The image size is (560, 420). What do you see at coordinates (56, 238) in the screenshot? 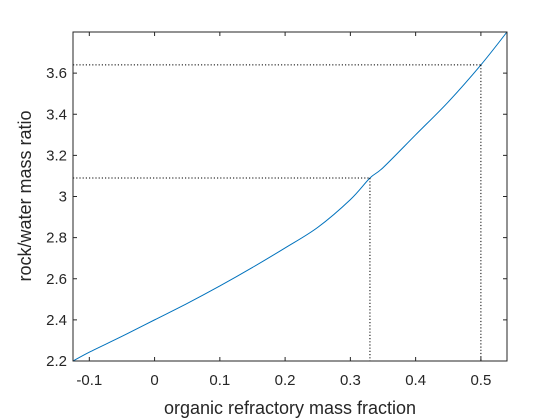
I see `y-tick-label: 2.8` at bounding box center [56, 238].